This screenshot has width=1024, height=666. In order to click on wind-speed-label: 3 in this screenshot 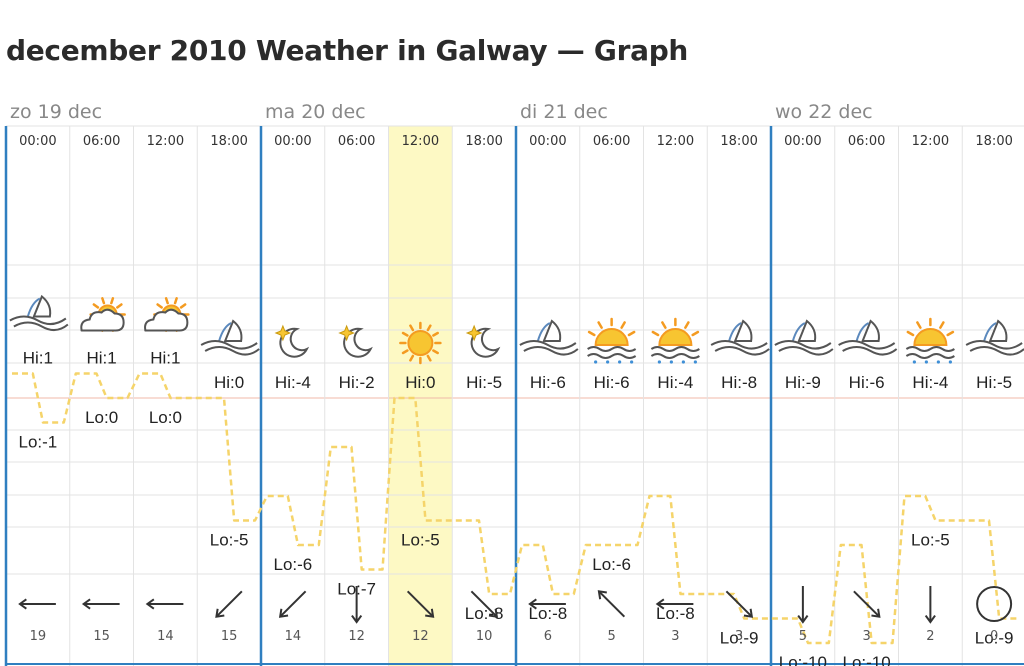, I will do `click(739, 636)`.